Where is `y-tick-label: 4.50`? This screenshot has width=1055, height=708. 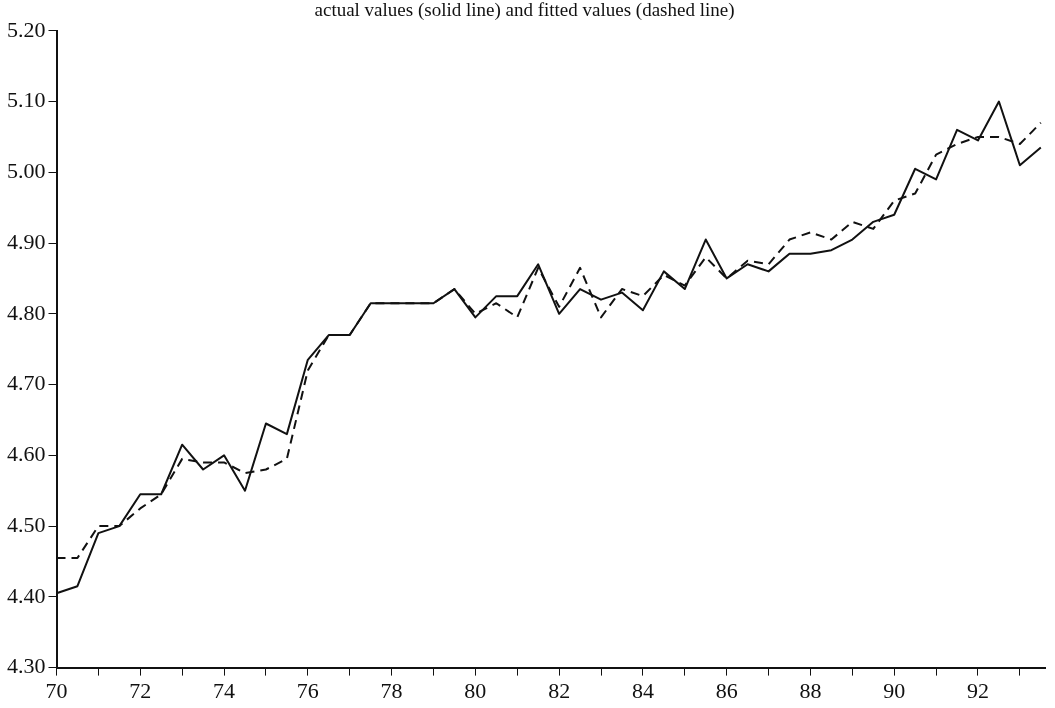
y-tick-label: 4.50 is located at coordinates (26, 524).